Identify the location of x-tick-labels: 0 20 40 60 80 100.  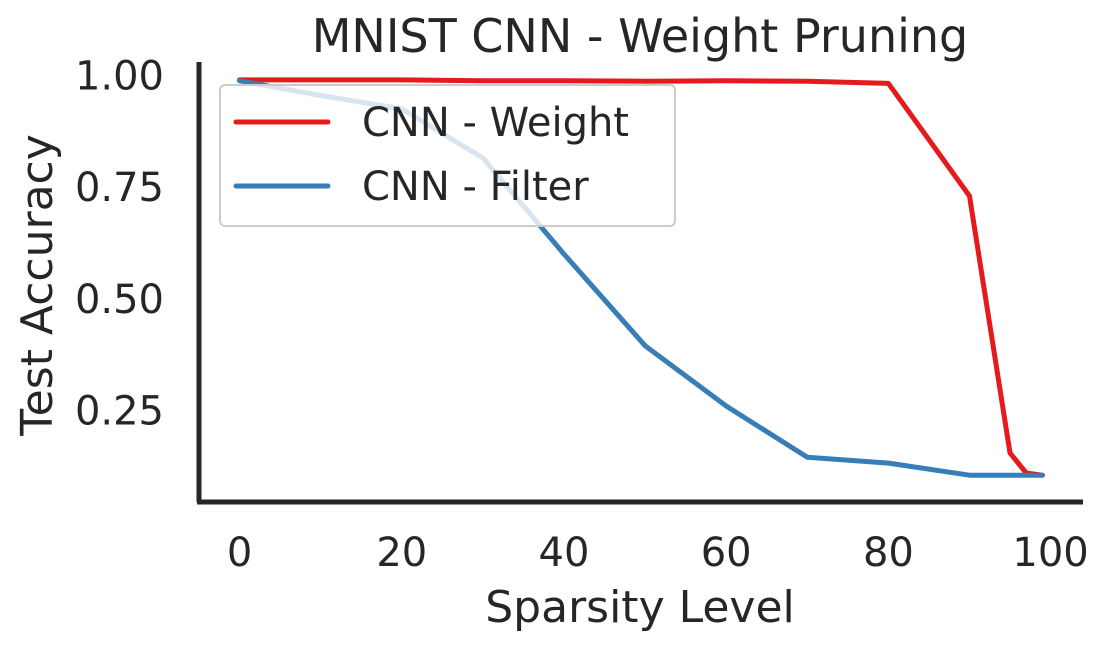
(658, 553).